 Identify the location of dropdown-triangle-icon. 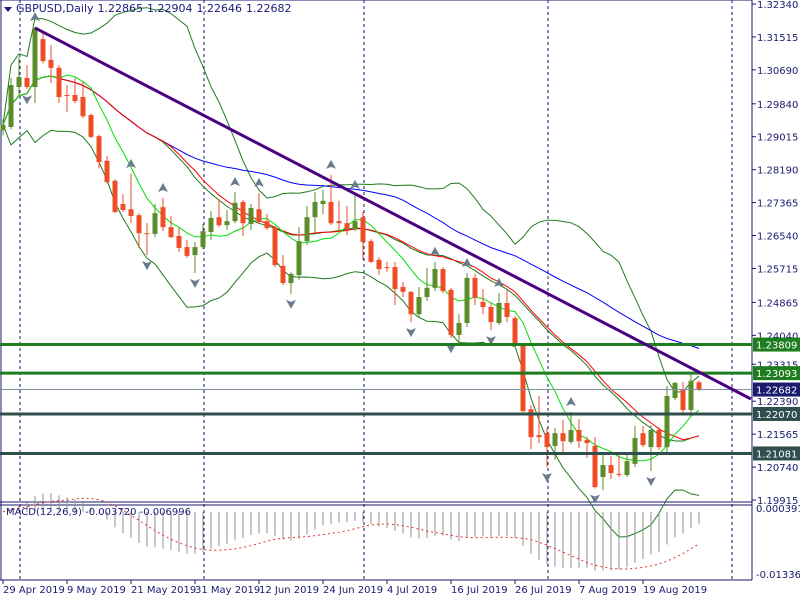
(8, 9).